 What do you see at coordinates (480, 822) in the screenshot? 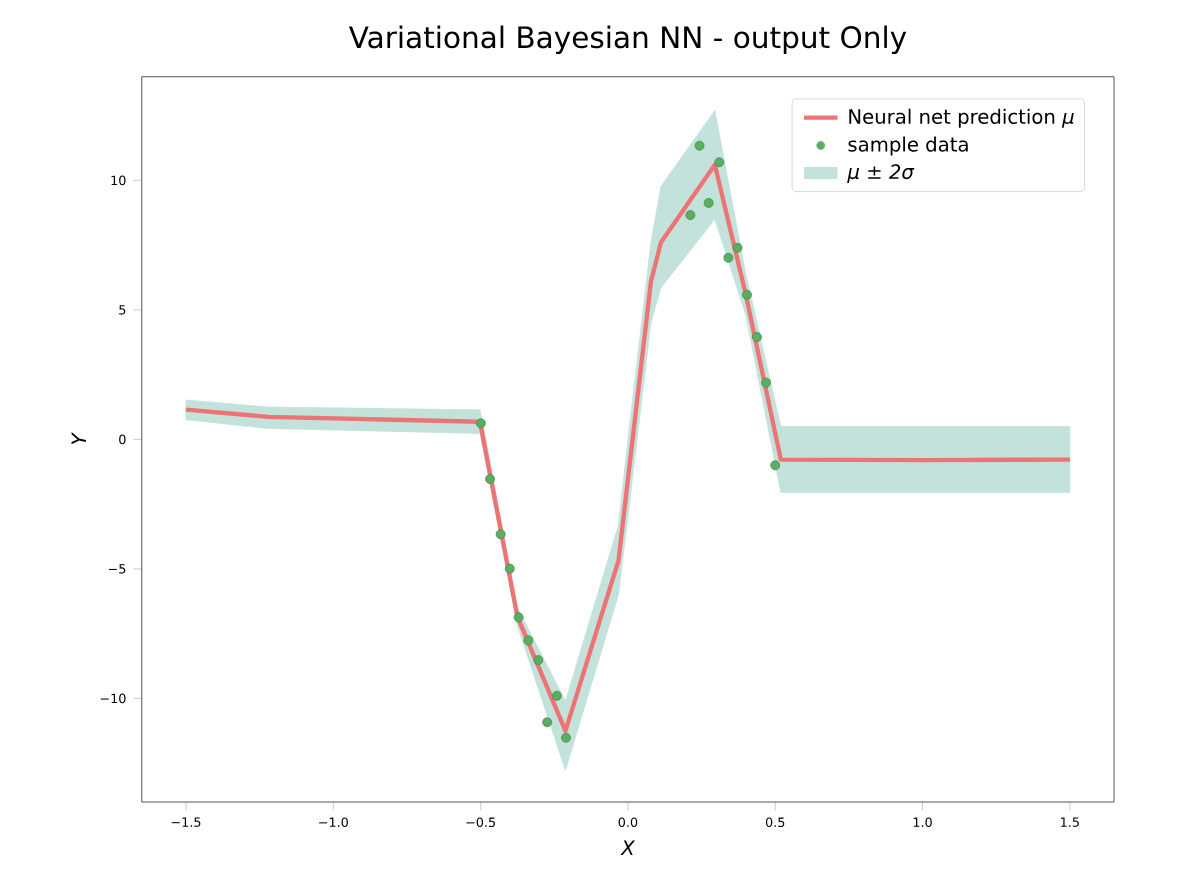
I see `x-tick-label: −0.5` at bounding box center [480, 822].